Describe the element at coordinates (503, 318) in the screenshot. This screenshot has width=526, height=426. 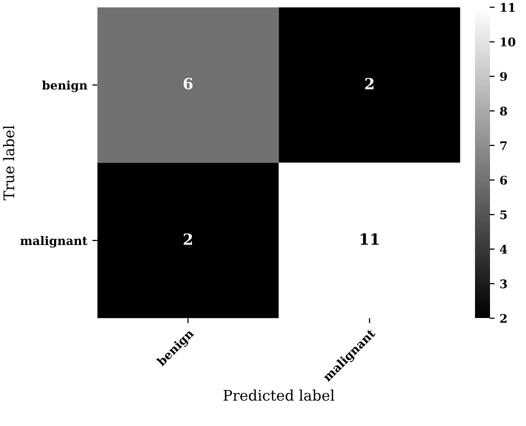
I see `color-bar-label: 2` at that location.